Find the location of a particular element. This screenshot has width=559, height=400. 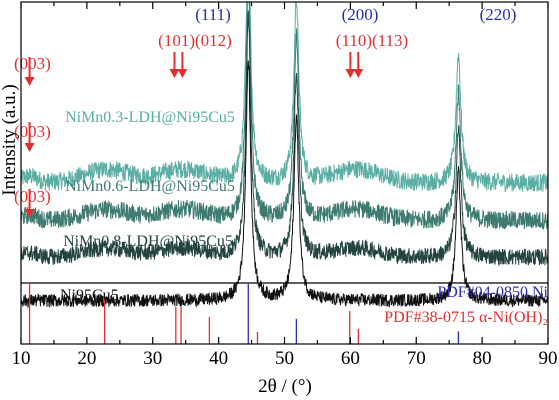

peak-label-1: (200) is located at coordinates (360, 14).